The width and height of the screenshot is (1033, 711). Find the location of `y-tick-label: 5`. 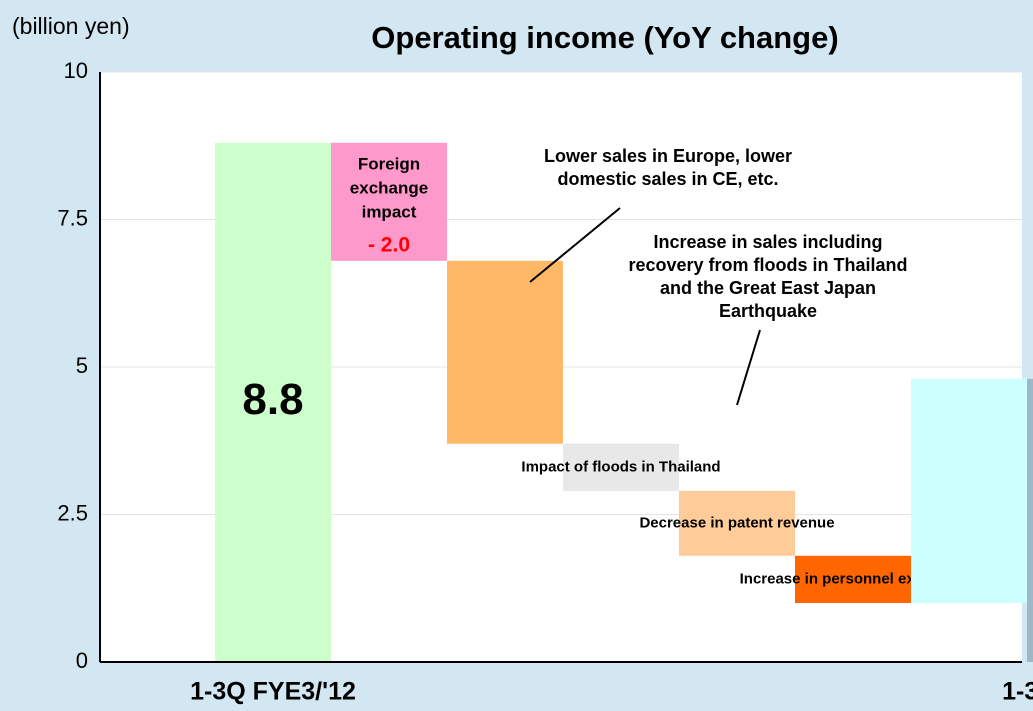

y-tick-label: 5 is located at coordinates (82, 365).